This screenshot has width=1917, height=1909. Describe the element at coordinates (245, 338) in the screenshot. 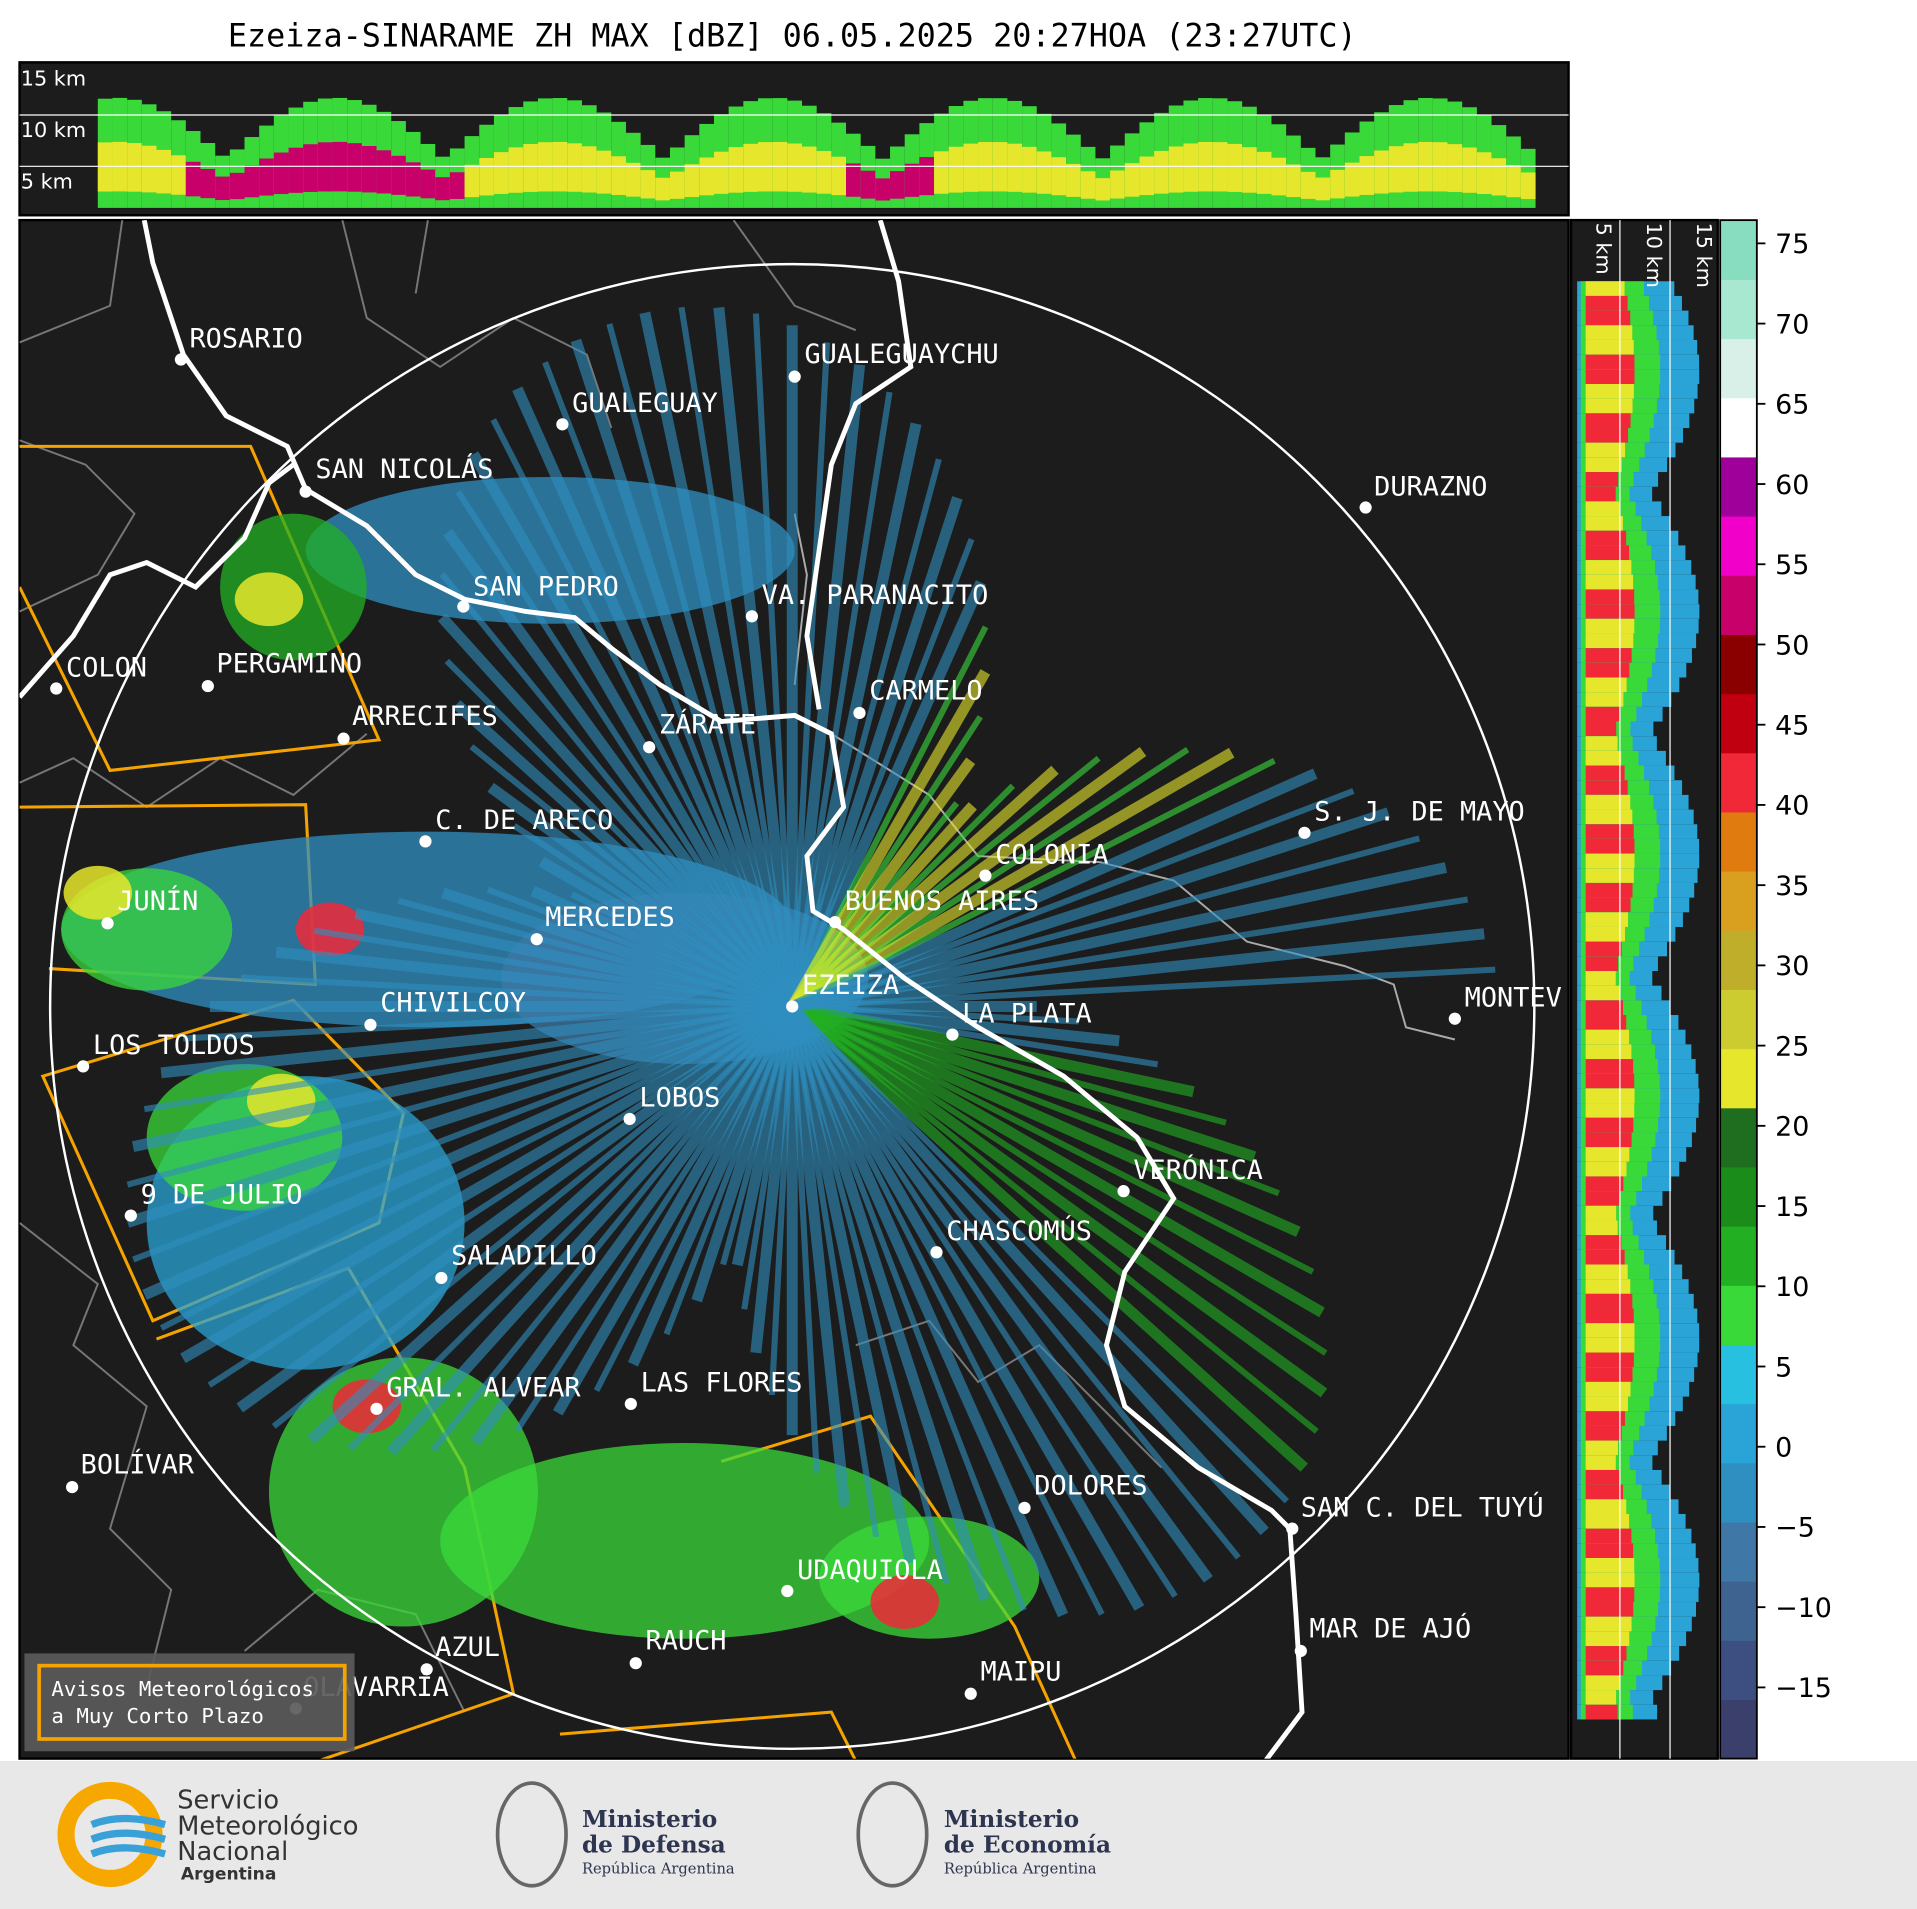

I see `city-label: ROSARIO` at that location.